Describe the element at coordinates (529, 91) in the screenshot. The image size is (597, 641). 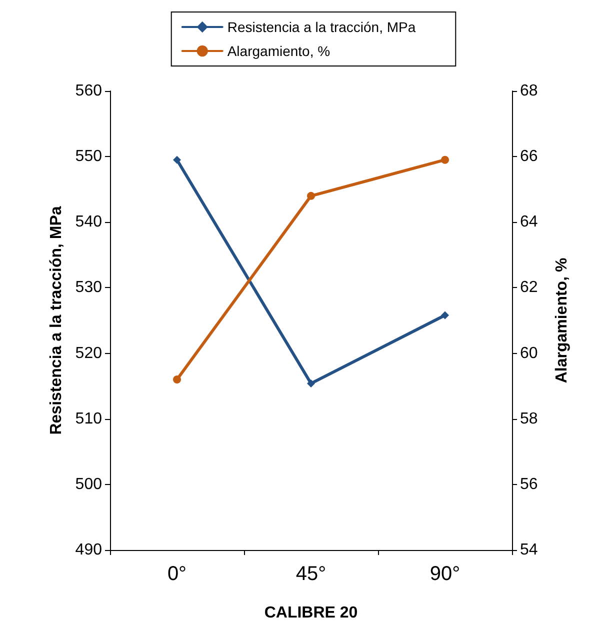
I see `y2-tick-label: 68` at that location.